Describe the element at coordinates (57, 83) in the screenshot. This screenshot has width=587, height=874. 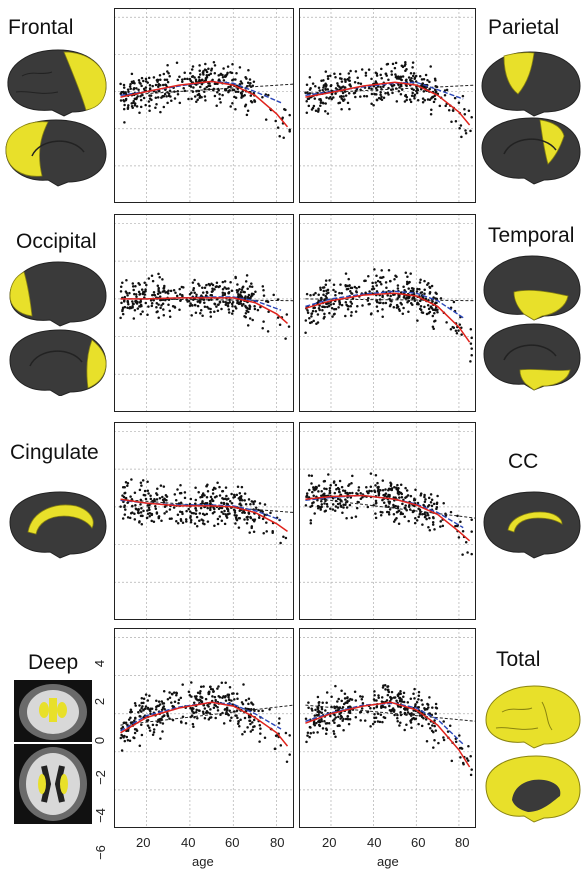
I see `brain-frontal-lateral` at that location.